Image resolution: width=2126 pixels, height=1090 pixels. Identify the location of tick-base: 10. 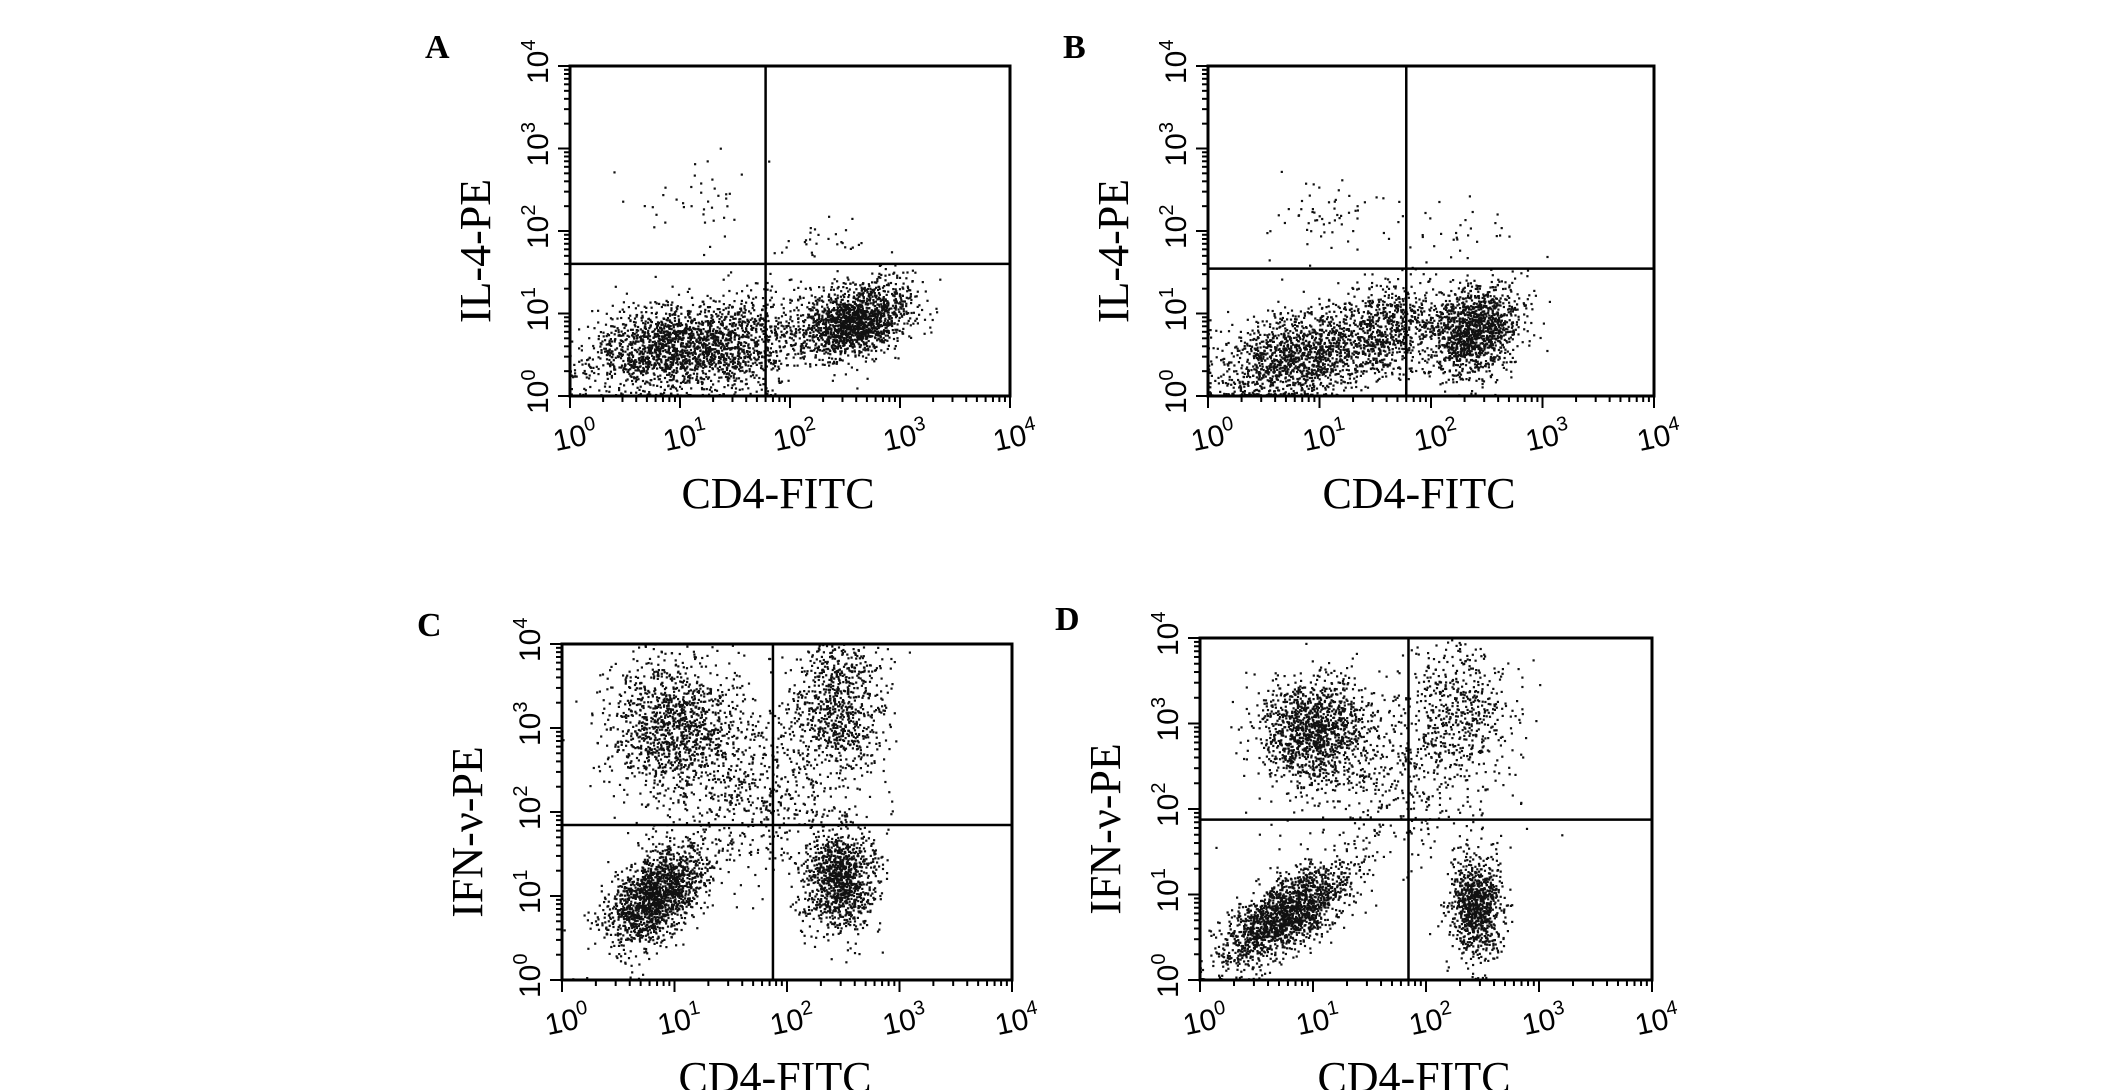
(790, 438).